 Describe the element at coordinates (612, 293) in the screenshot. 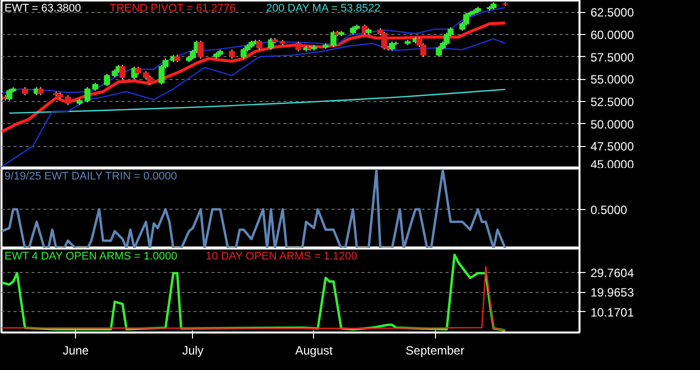

I see `y-tick-label: 19.9653` at that location.